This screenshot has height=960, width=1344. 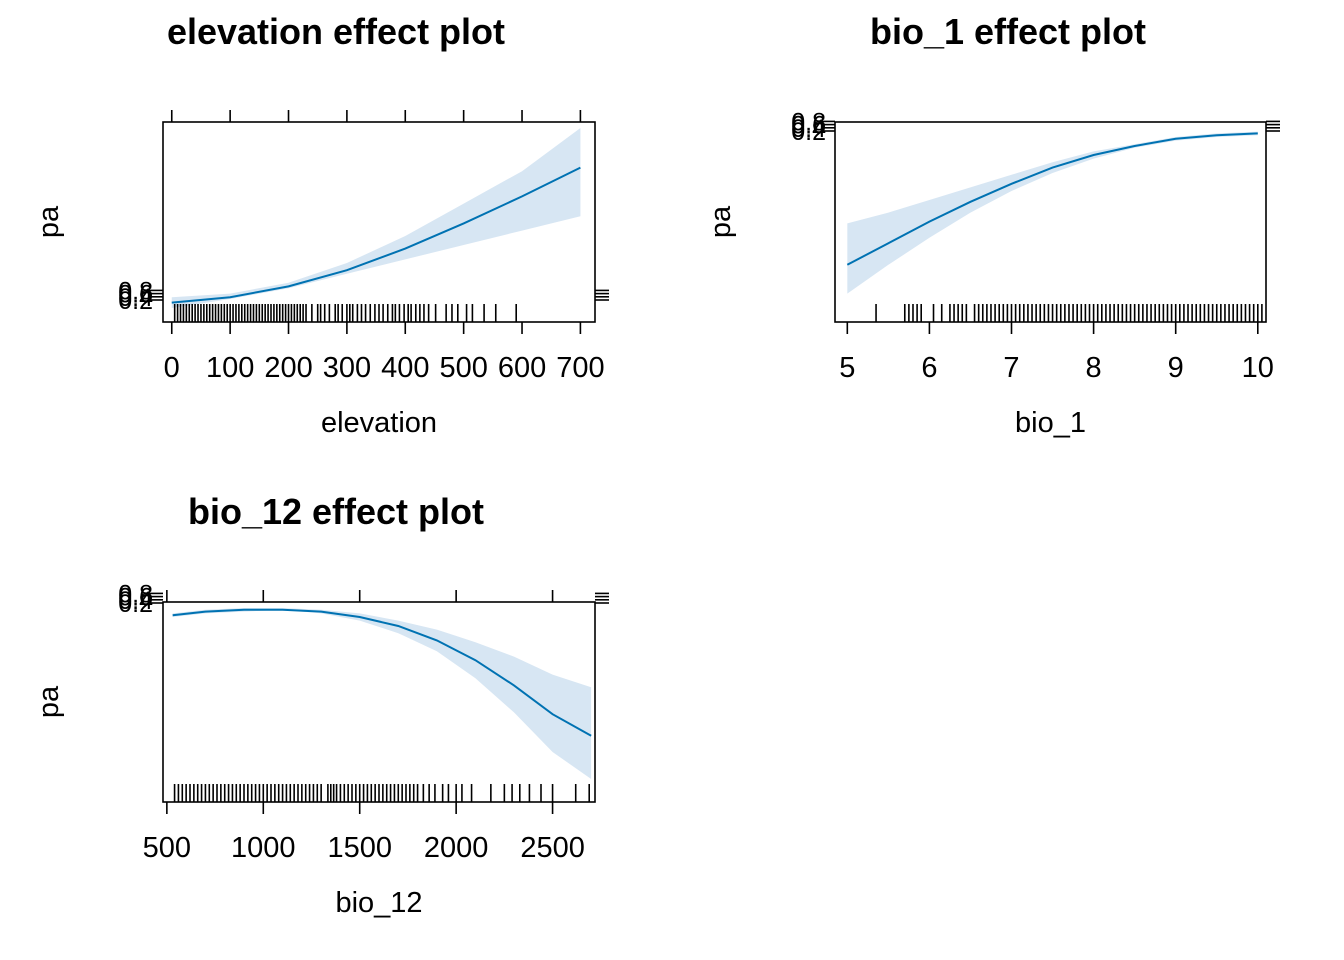 What do you see at coordinates (1258, 368) in the screenshot?
I see `x-tick-label: 10` at bounding box center [1258, 368].